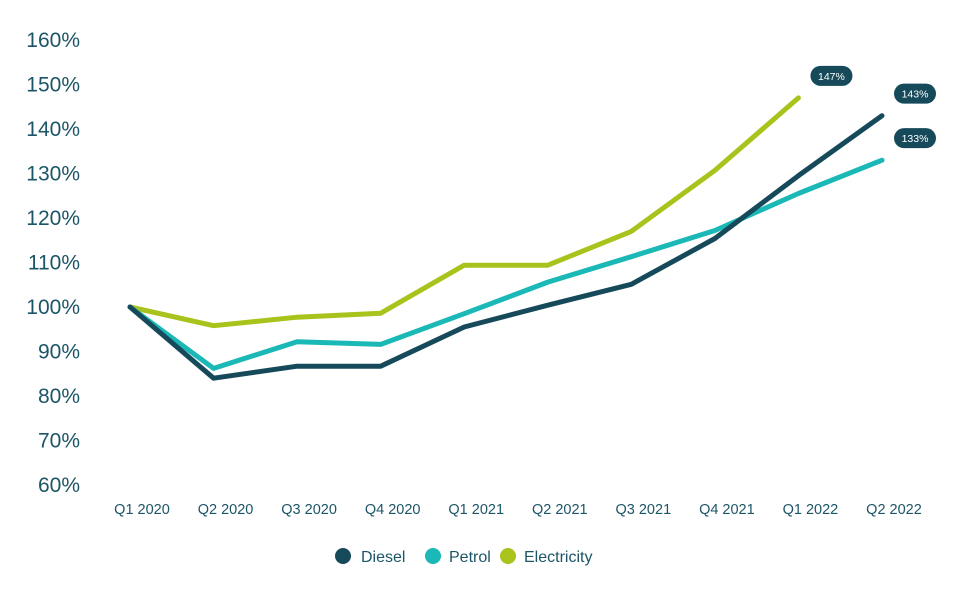 Image resolution: width=960 pixels, height=595 pixels. Describe the element at coordinates (53, 218) in the screenshot. I see `y-tick-label: 120%` at that location.